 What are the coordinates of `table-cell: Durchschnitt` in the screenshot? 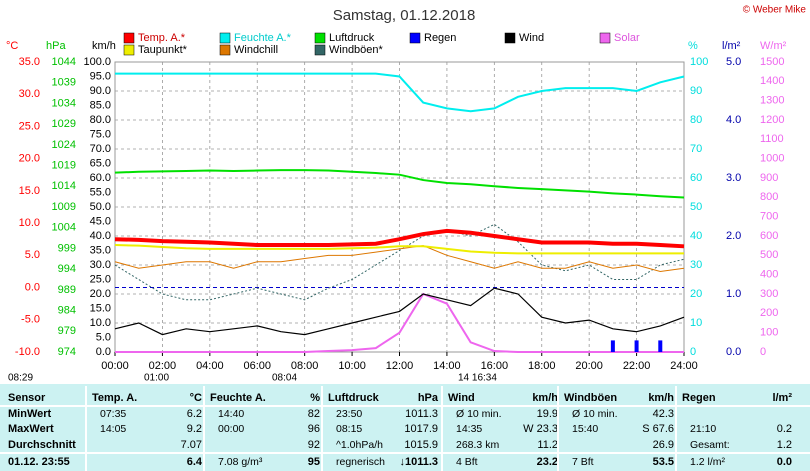 It's located at (42, 445).